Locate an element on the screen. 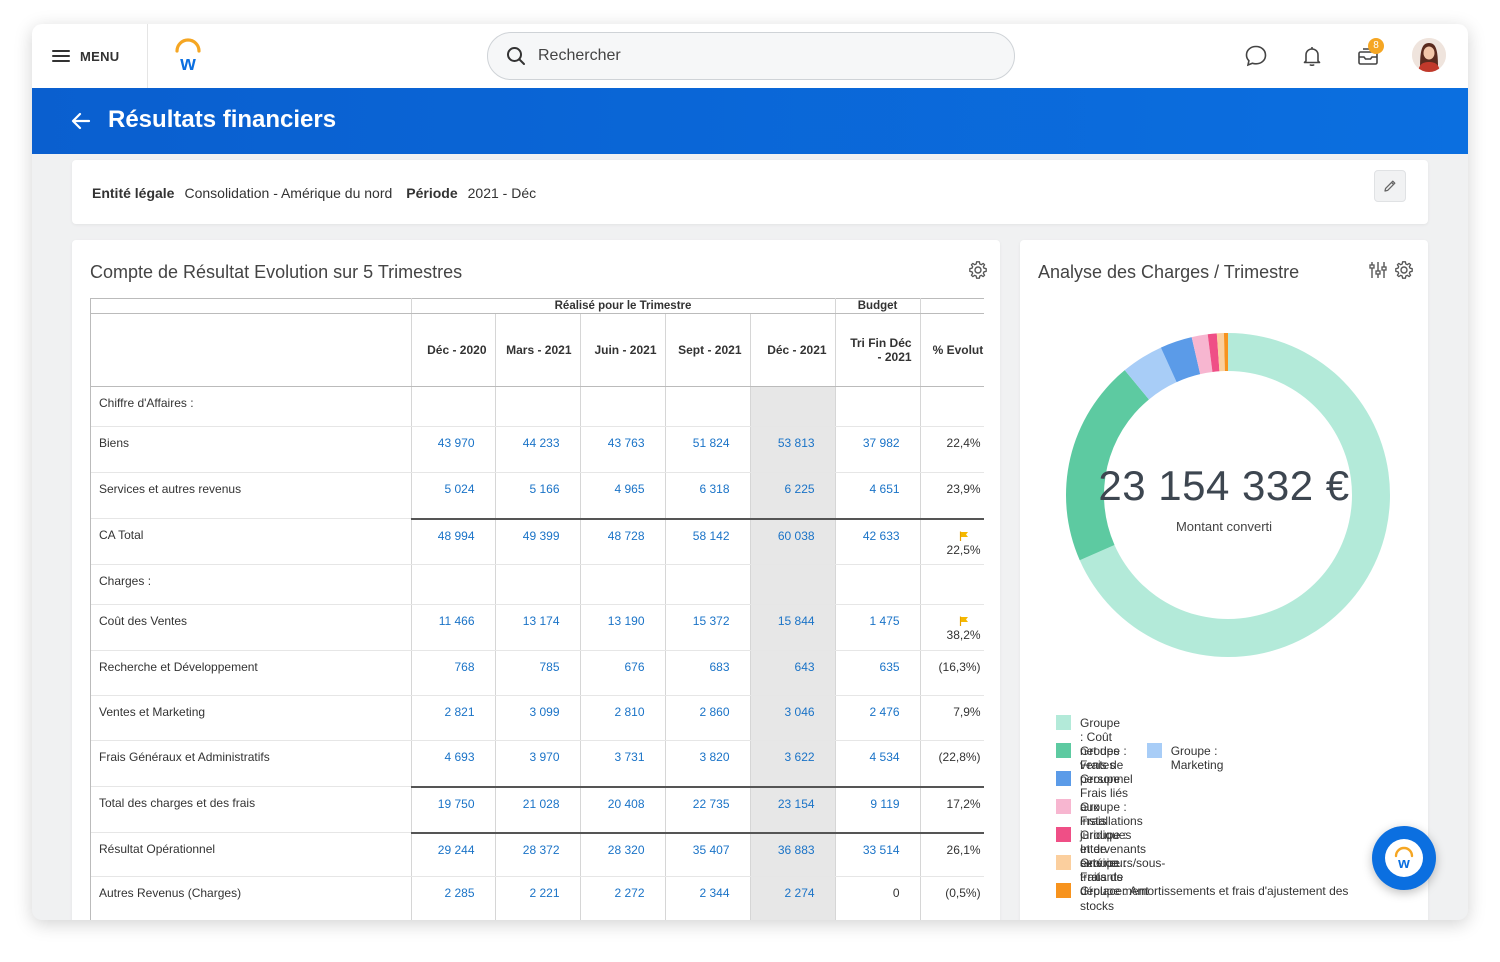 The image size is (1500, 962). legend-swatch is located at coordinates (1154, 750).